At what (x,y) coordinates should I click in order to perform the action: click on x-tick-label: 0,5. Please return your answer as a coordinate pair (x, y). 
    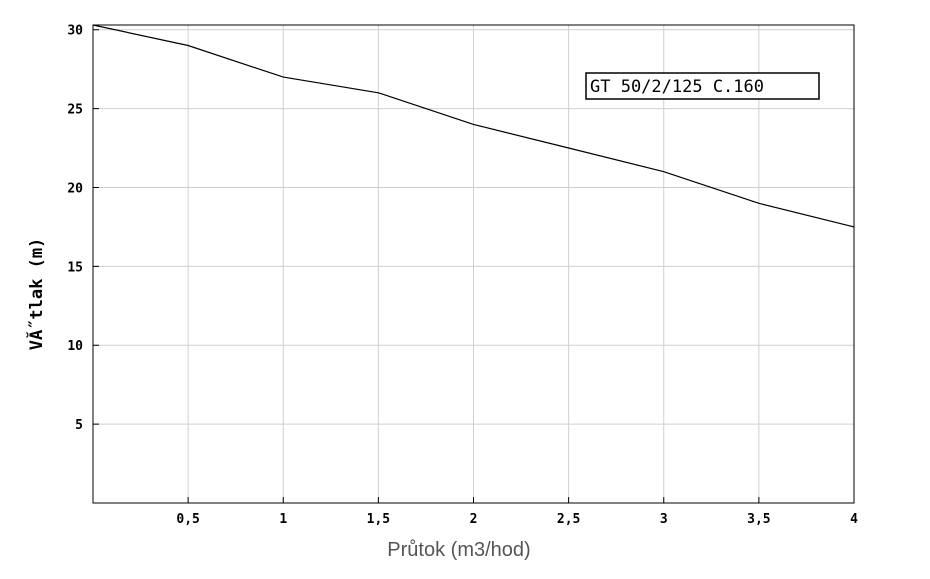
    Looking at the image, I should click on (187, 519).